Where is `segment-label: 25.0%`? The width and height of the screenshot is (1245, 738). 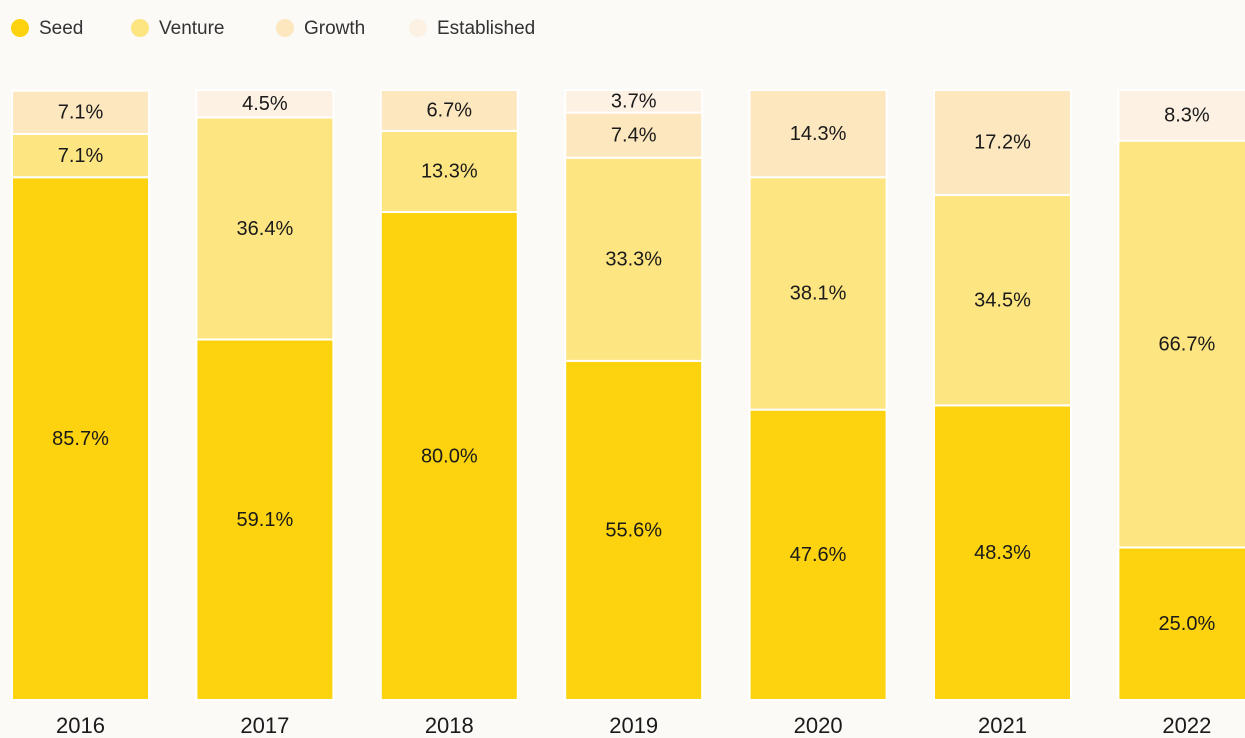
segment-label: 25.0% is located at coordinates (1187, 624).